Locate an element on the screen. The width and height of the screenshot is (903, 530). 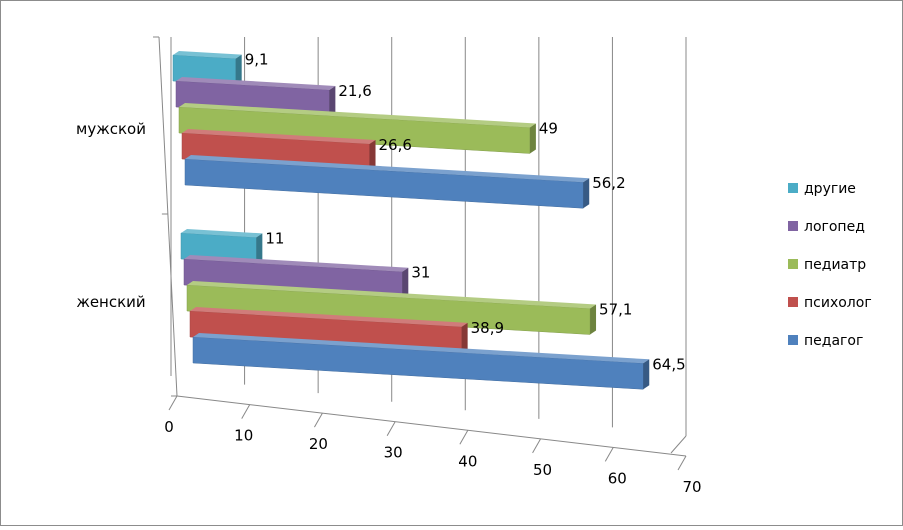
legend-item-психолог: психолог is located at coordinates (830, 303).